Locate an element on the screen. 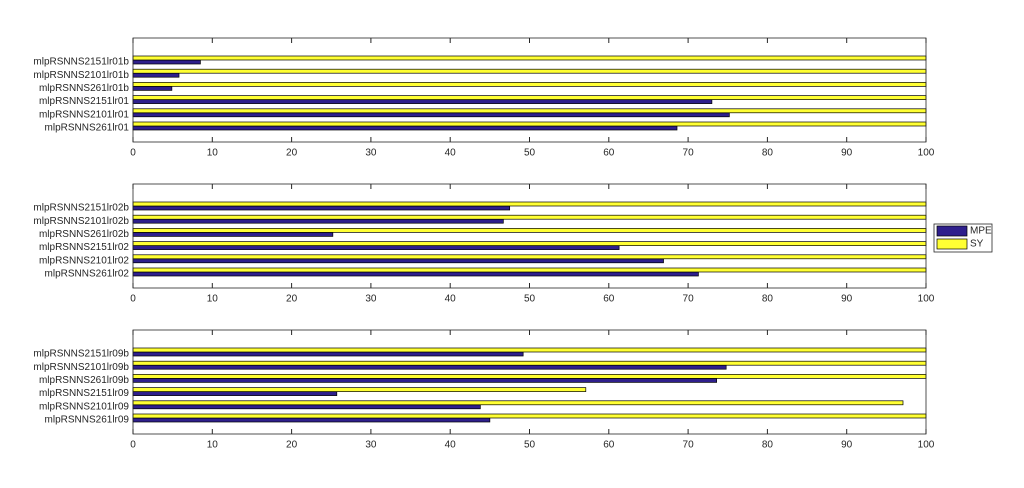 The image size is (1024, 488). y-tick-label: mlpRSNNS2151lr09 is located at coordinates (84, 393).